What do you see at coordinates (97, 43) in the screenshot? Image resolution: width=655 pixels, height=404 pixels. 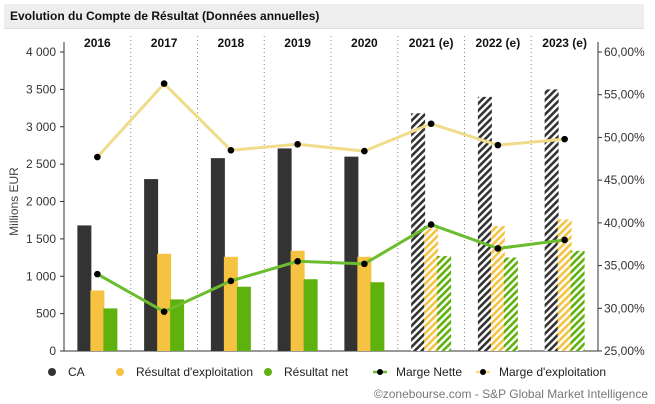 I see `category-label: 2016` at bounding box center [97, 43].